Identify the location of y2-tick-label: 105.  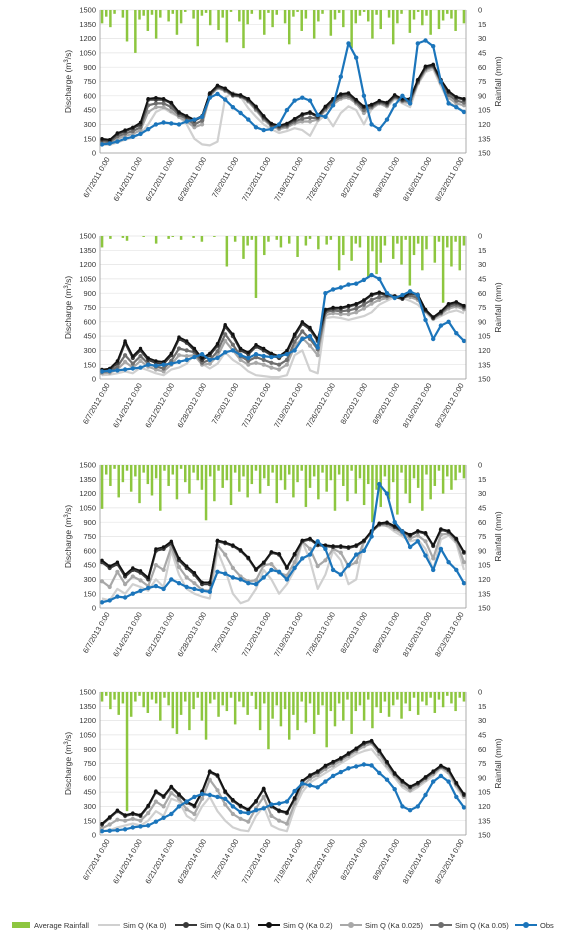
(484, 565).